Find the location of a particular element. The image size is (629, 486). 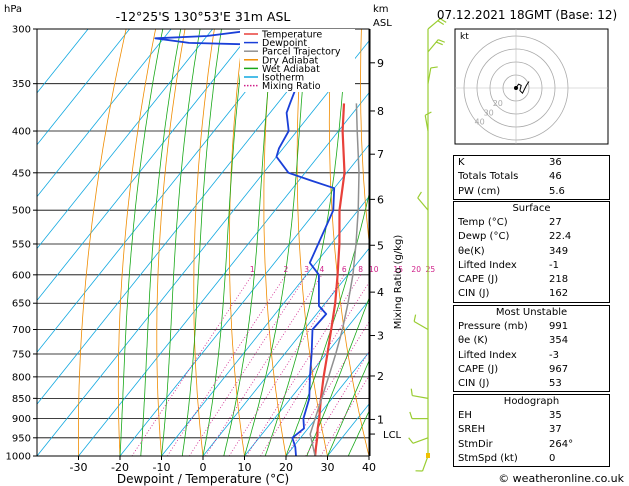

pressure-tick-label: 600 is located at coordinates (21, 275).